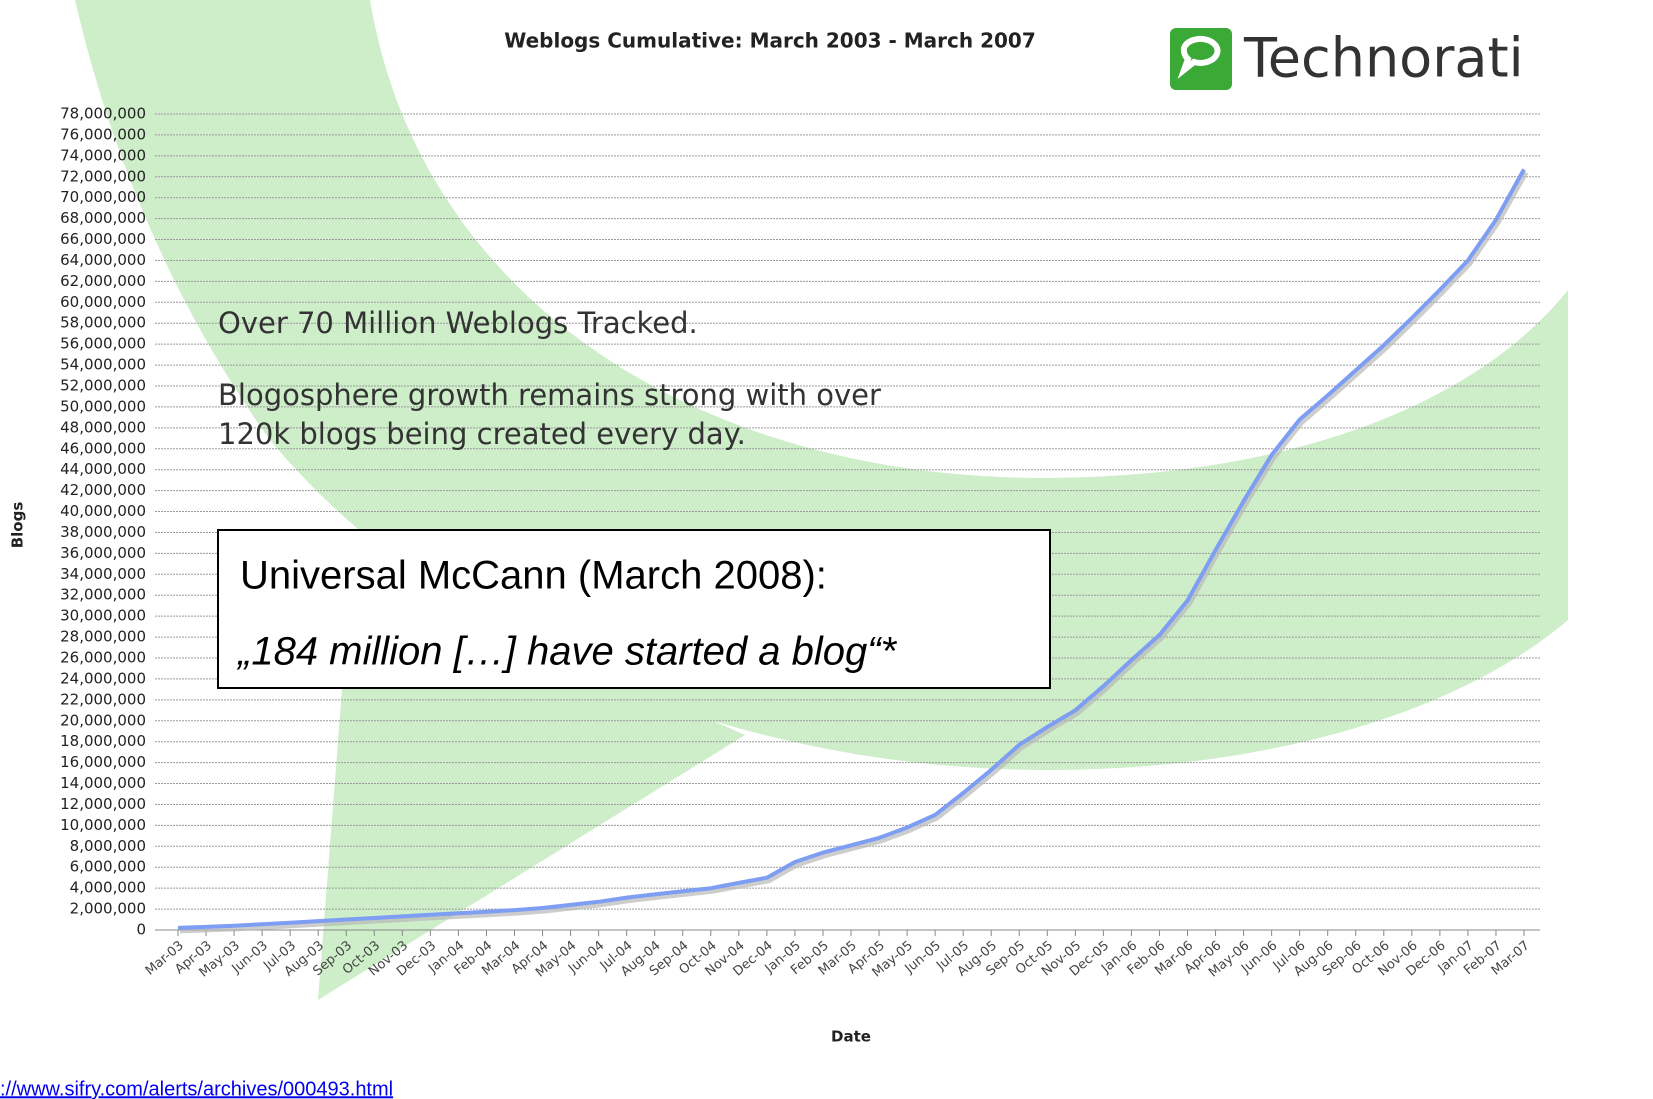 This screenshot has width=1653, height=1099. Describe the element at coordinates (103, 762) in the screenshot. I see `y-tick-label: 16,000,000` at that location.